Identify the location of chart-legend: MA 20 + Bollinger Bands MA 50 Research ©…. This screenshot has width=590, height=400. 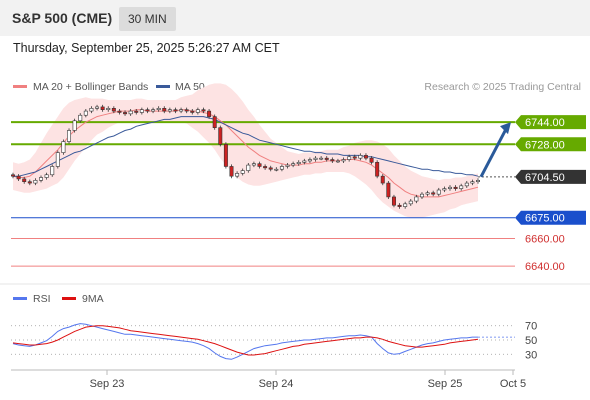
(297, 87).